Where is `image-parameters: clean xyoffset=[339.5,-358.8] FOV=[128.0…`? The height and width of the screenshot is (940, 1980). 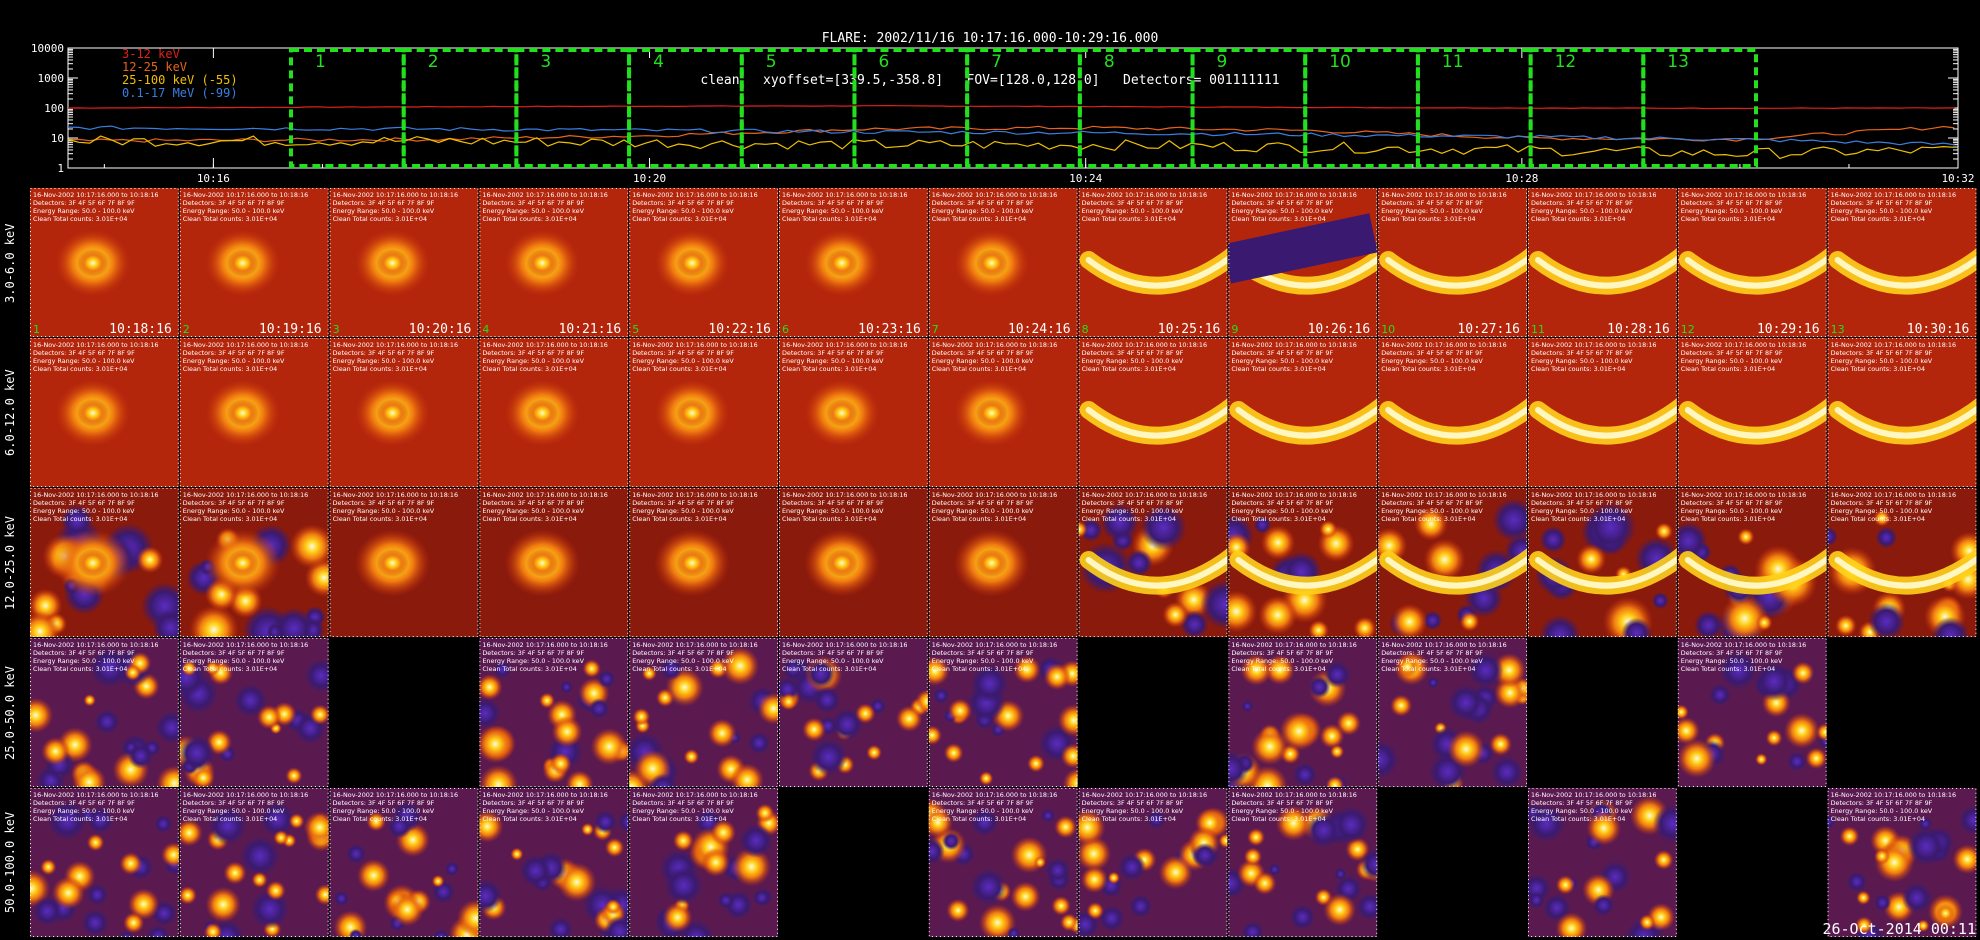 image-parameters: clean xyoffset=[339.5,-358.8] FOV=[128.0… is located at coordinates (990, 80).